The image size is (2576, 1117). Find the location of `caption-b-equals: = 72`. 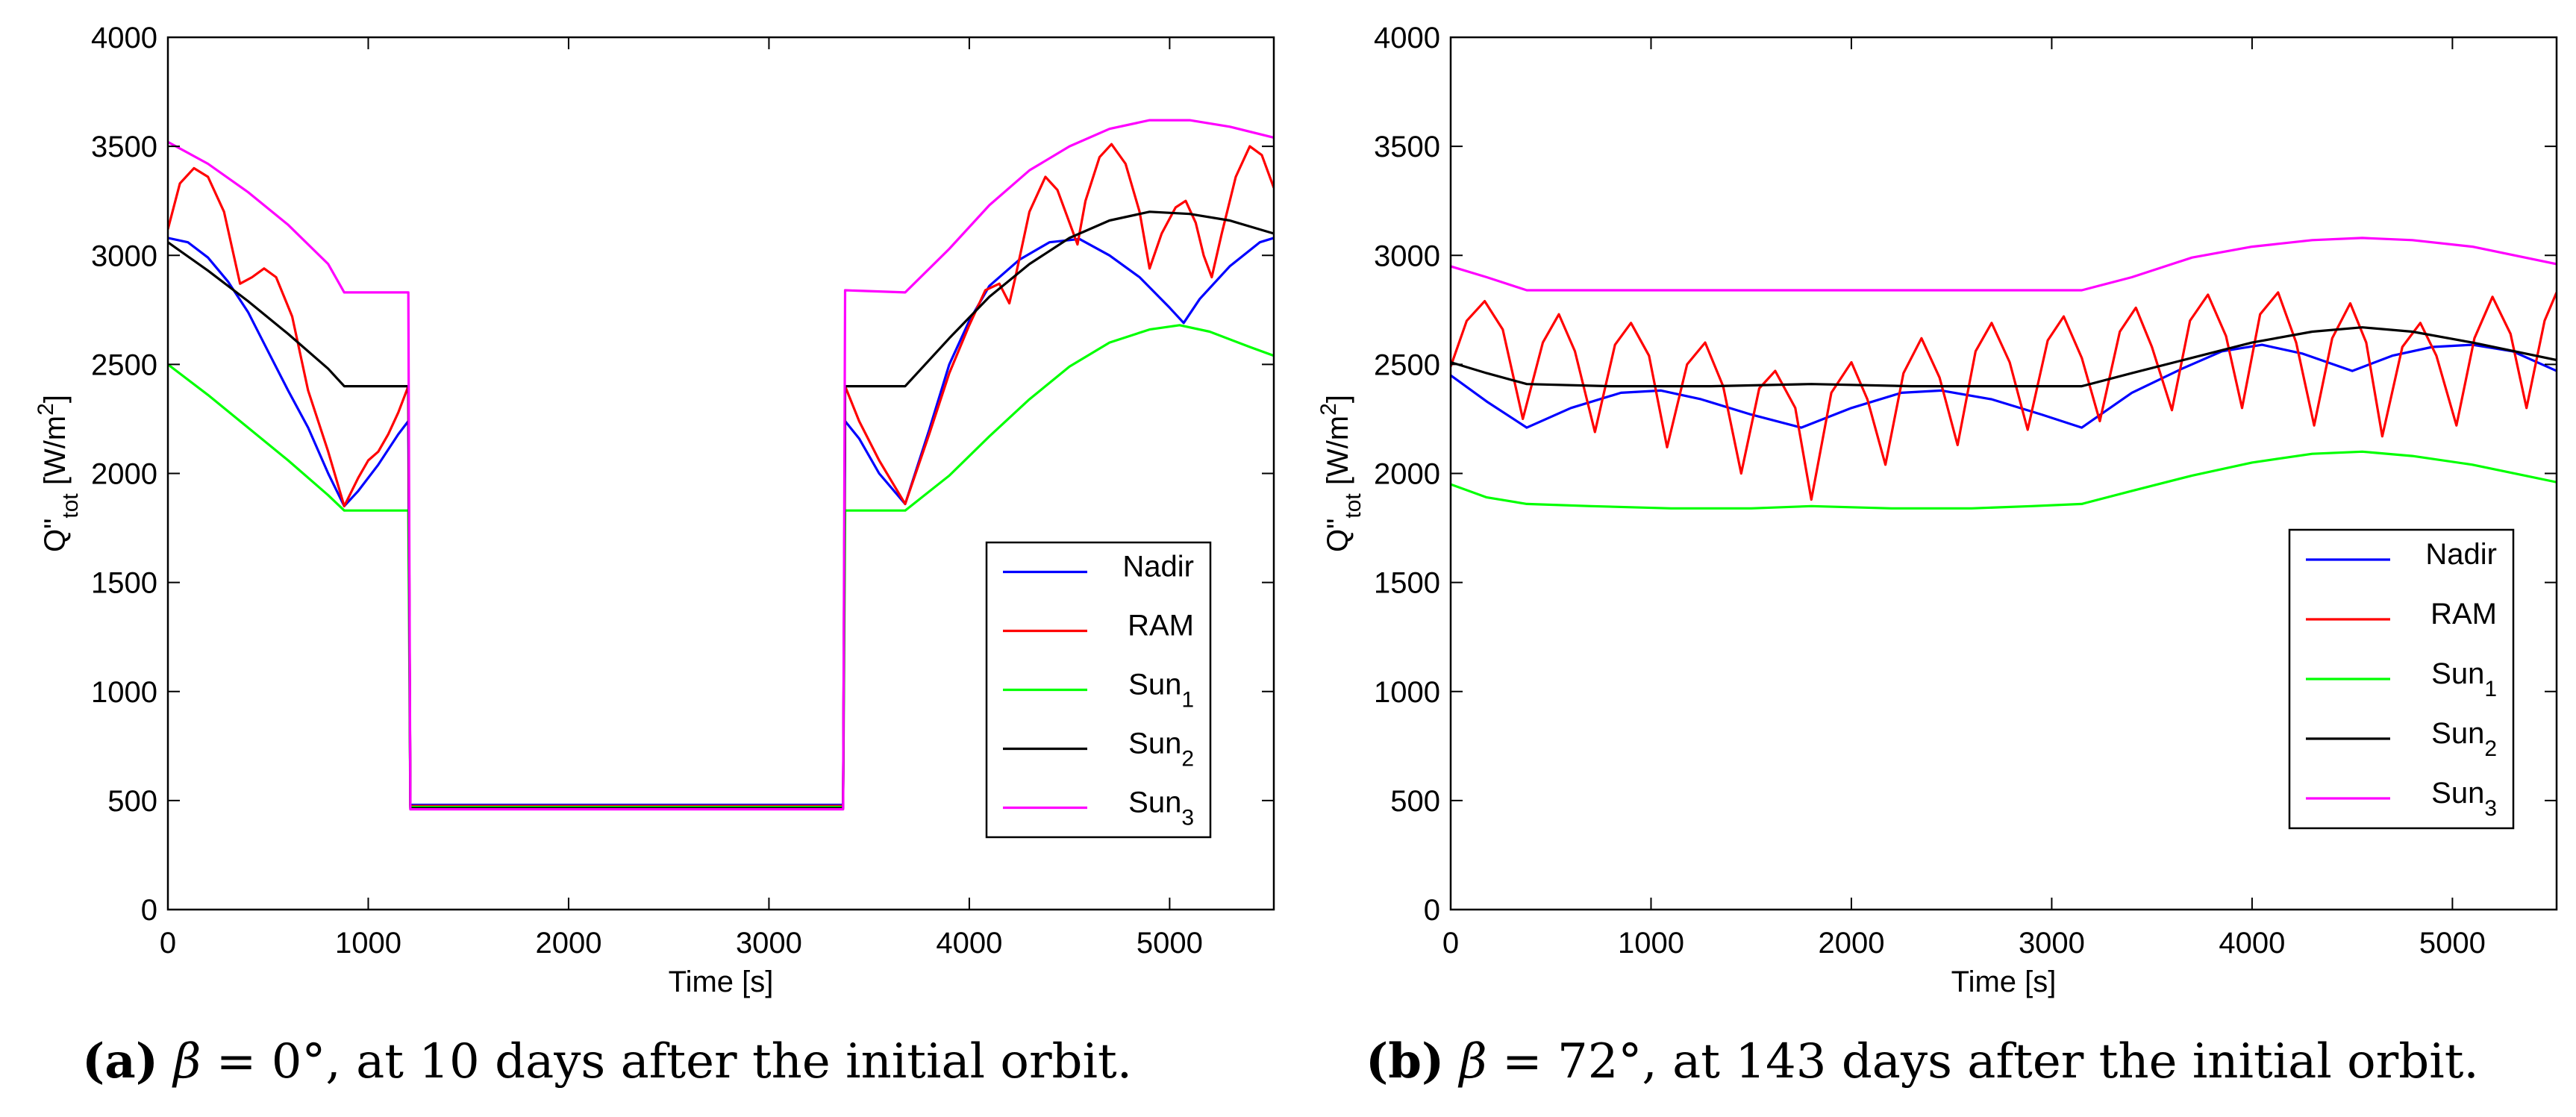

caption-b-equals: = 72 is located at coordinates (1552, 1061).